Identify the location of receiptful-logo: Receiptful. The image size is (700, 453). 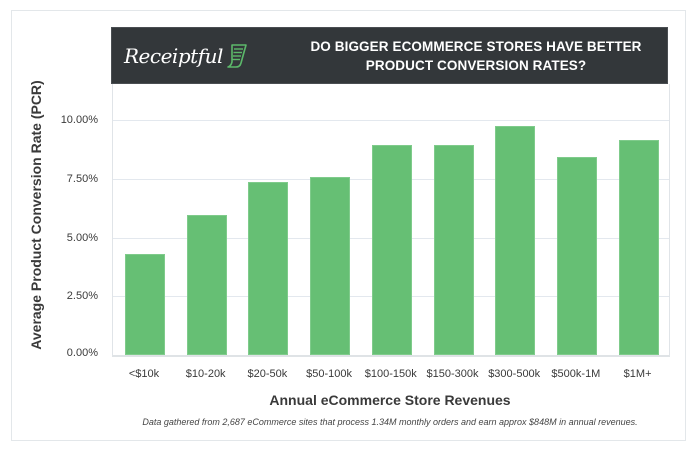
(186, 56).